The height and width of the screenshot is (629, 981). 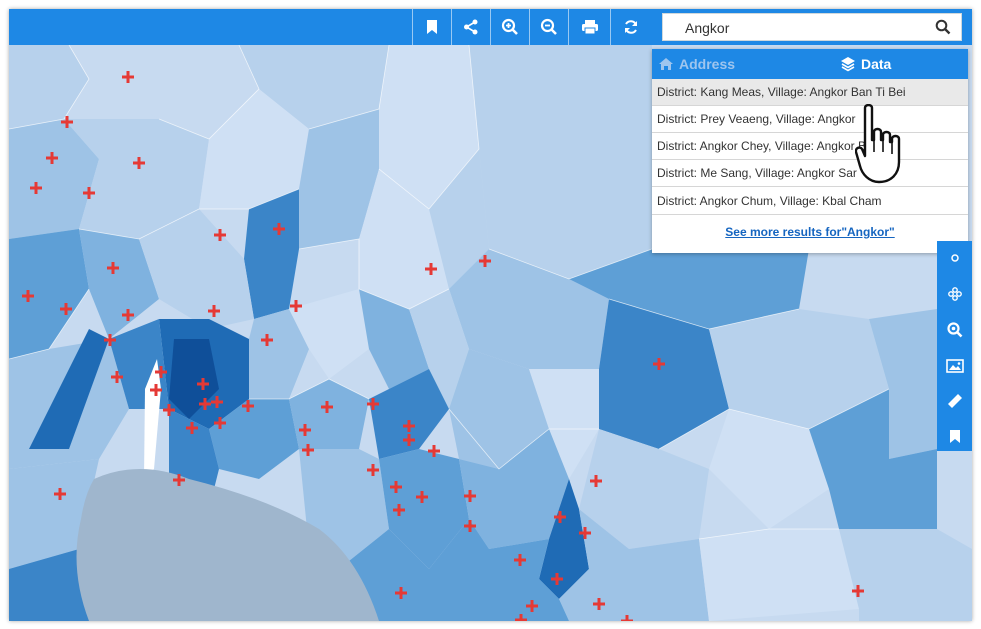 What do you see at coordinates (810, 173) in the screenshot?
I see `result-item: District: Me Sang, Village: Angkor Sar` at bounding box center [810, 173].